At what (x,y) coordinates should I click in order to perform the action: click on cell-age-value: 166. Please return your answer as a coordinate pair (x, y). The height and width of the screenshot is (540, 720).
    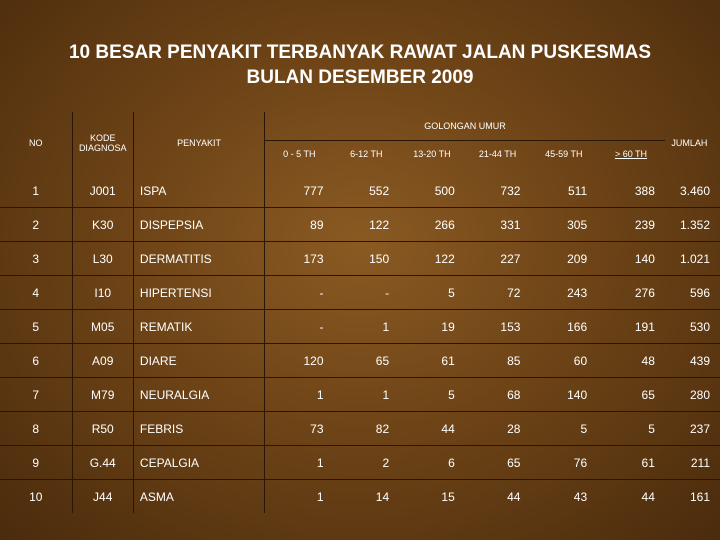
    Looking at the image, I should click on (564, 326).